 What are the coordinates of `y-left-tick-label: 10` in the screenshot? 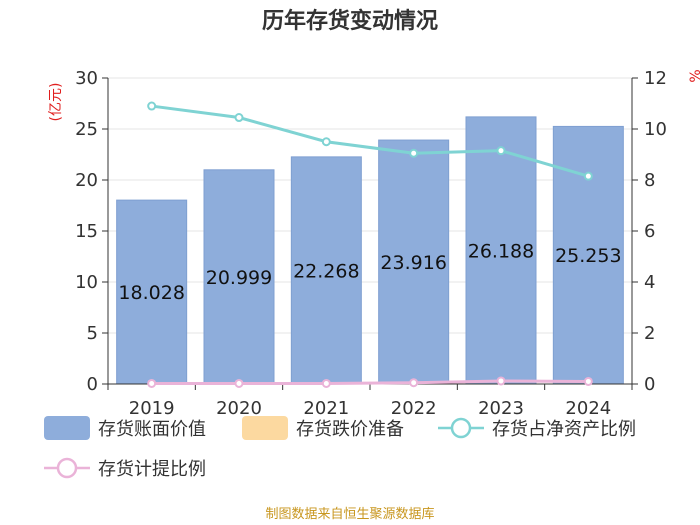 It's located at (86, 282).